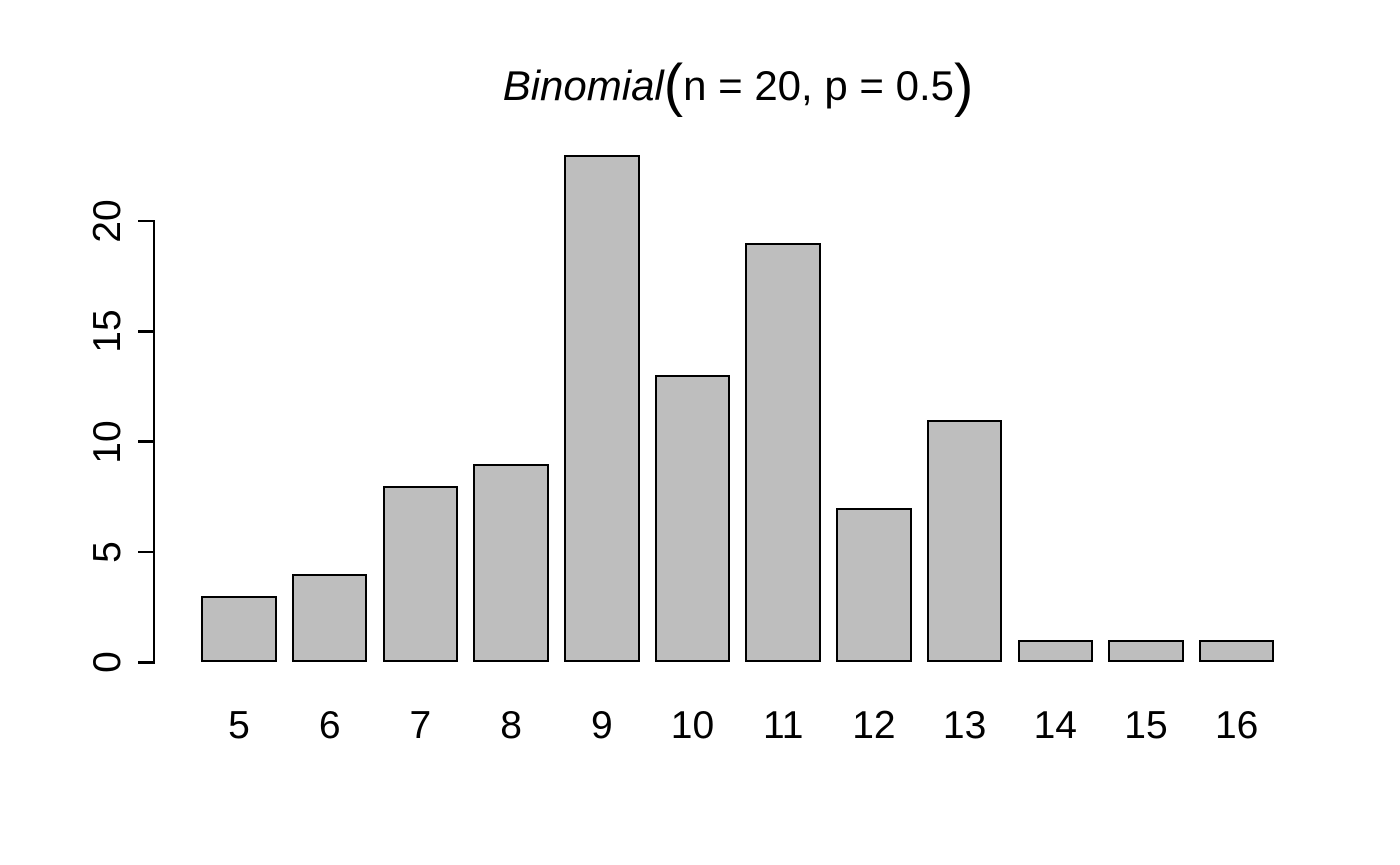 Image resolution: width=1400 pixels, height=865 pixels. What do you see at coordinates (1146, 725) in the screenshot?
I see `x-tick-label: 15` at bounding box center [1146, 725].